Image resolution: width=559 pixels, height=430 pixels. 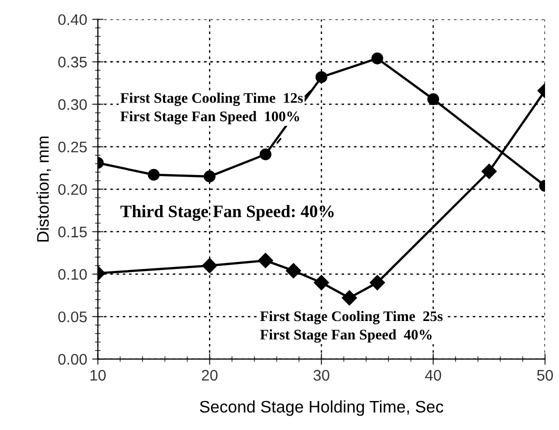 I want to click on x-axis-title: Second Stage Holding Time, Sec, so click(x=322, y=408).